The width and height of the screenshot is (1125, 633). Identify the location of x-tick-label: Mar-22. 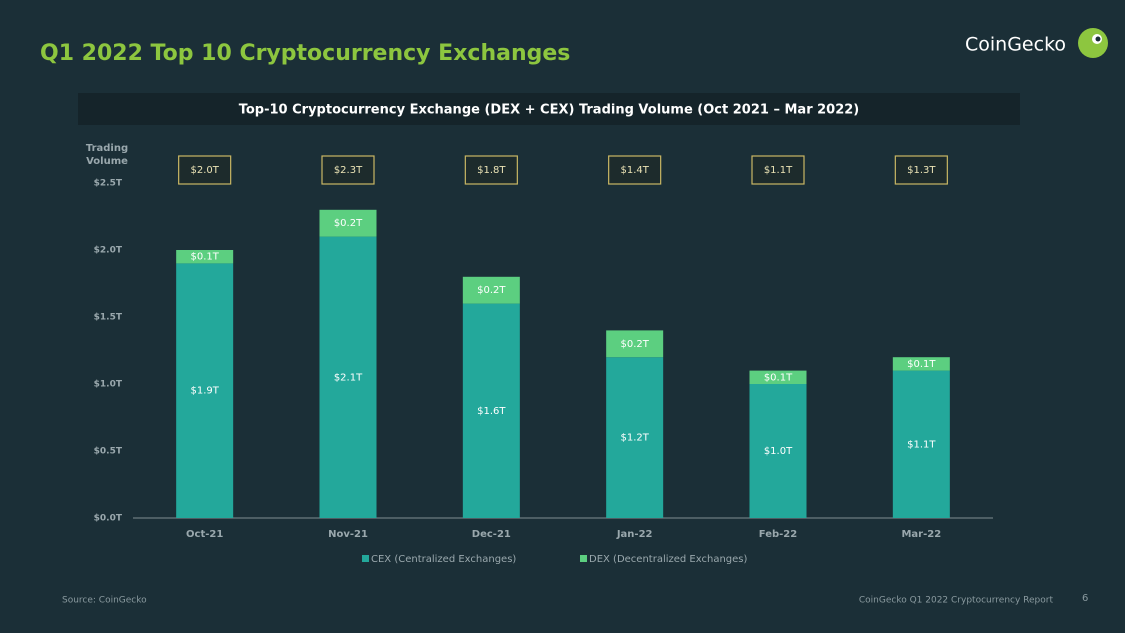
(921, 534).